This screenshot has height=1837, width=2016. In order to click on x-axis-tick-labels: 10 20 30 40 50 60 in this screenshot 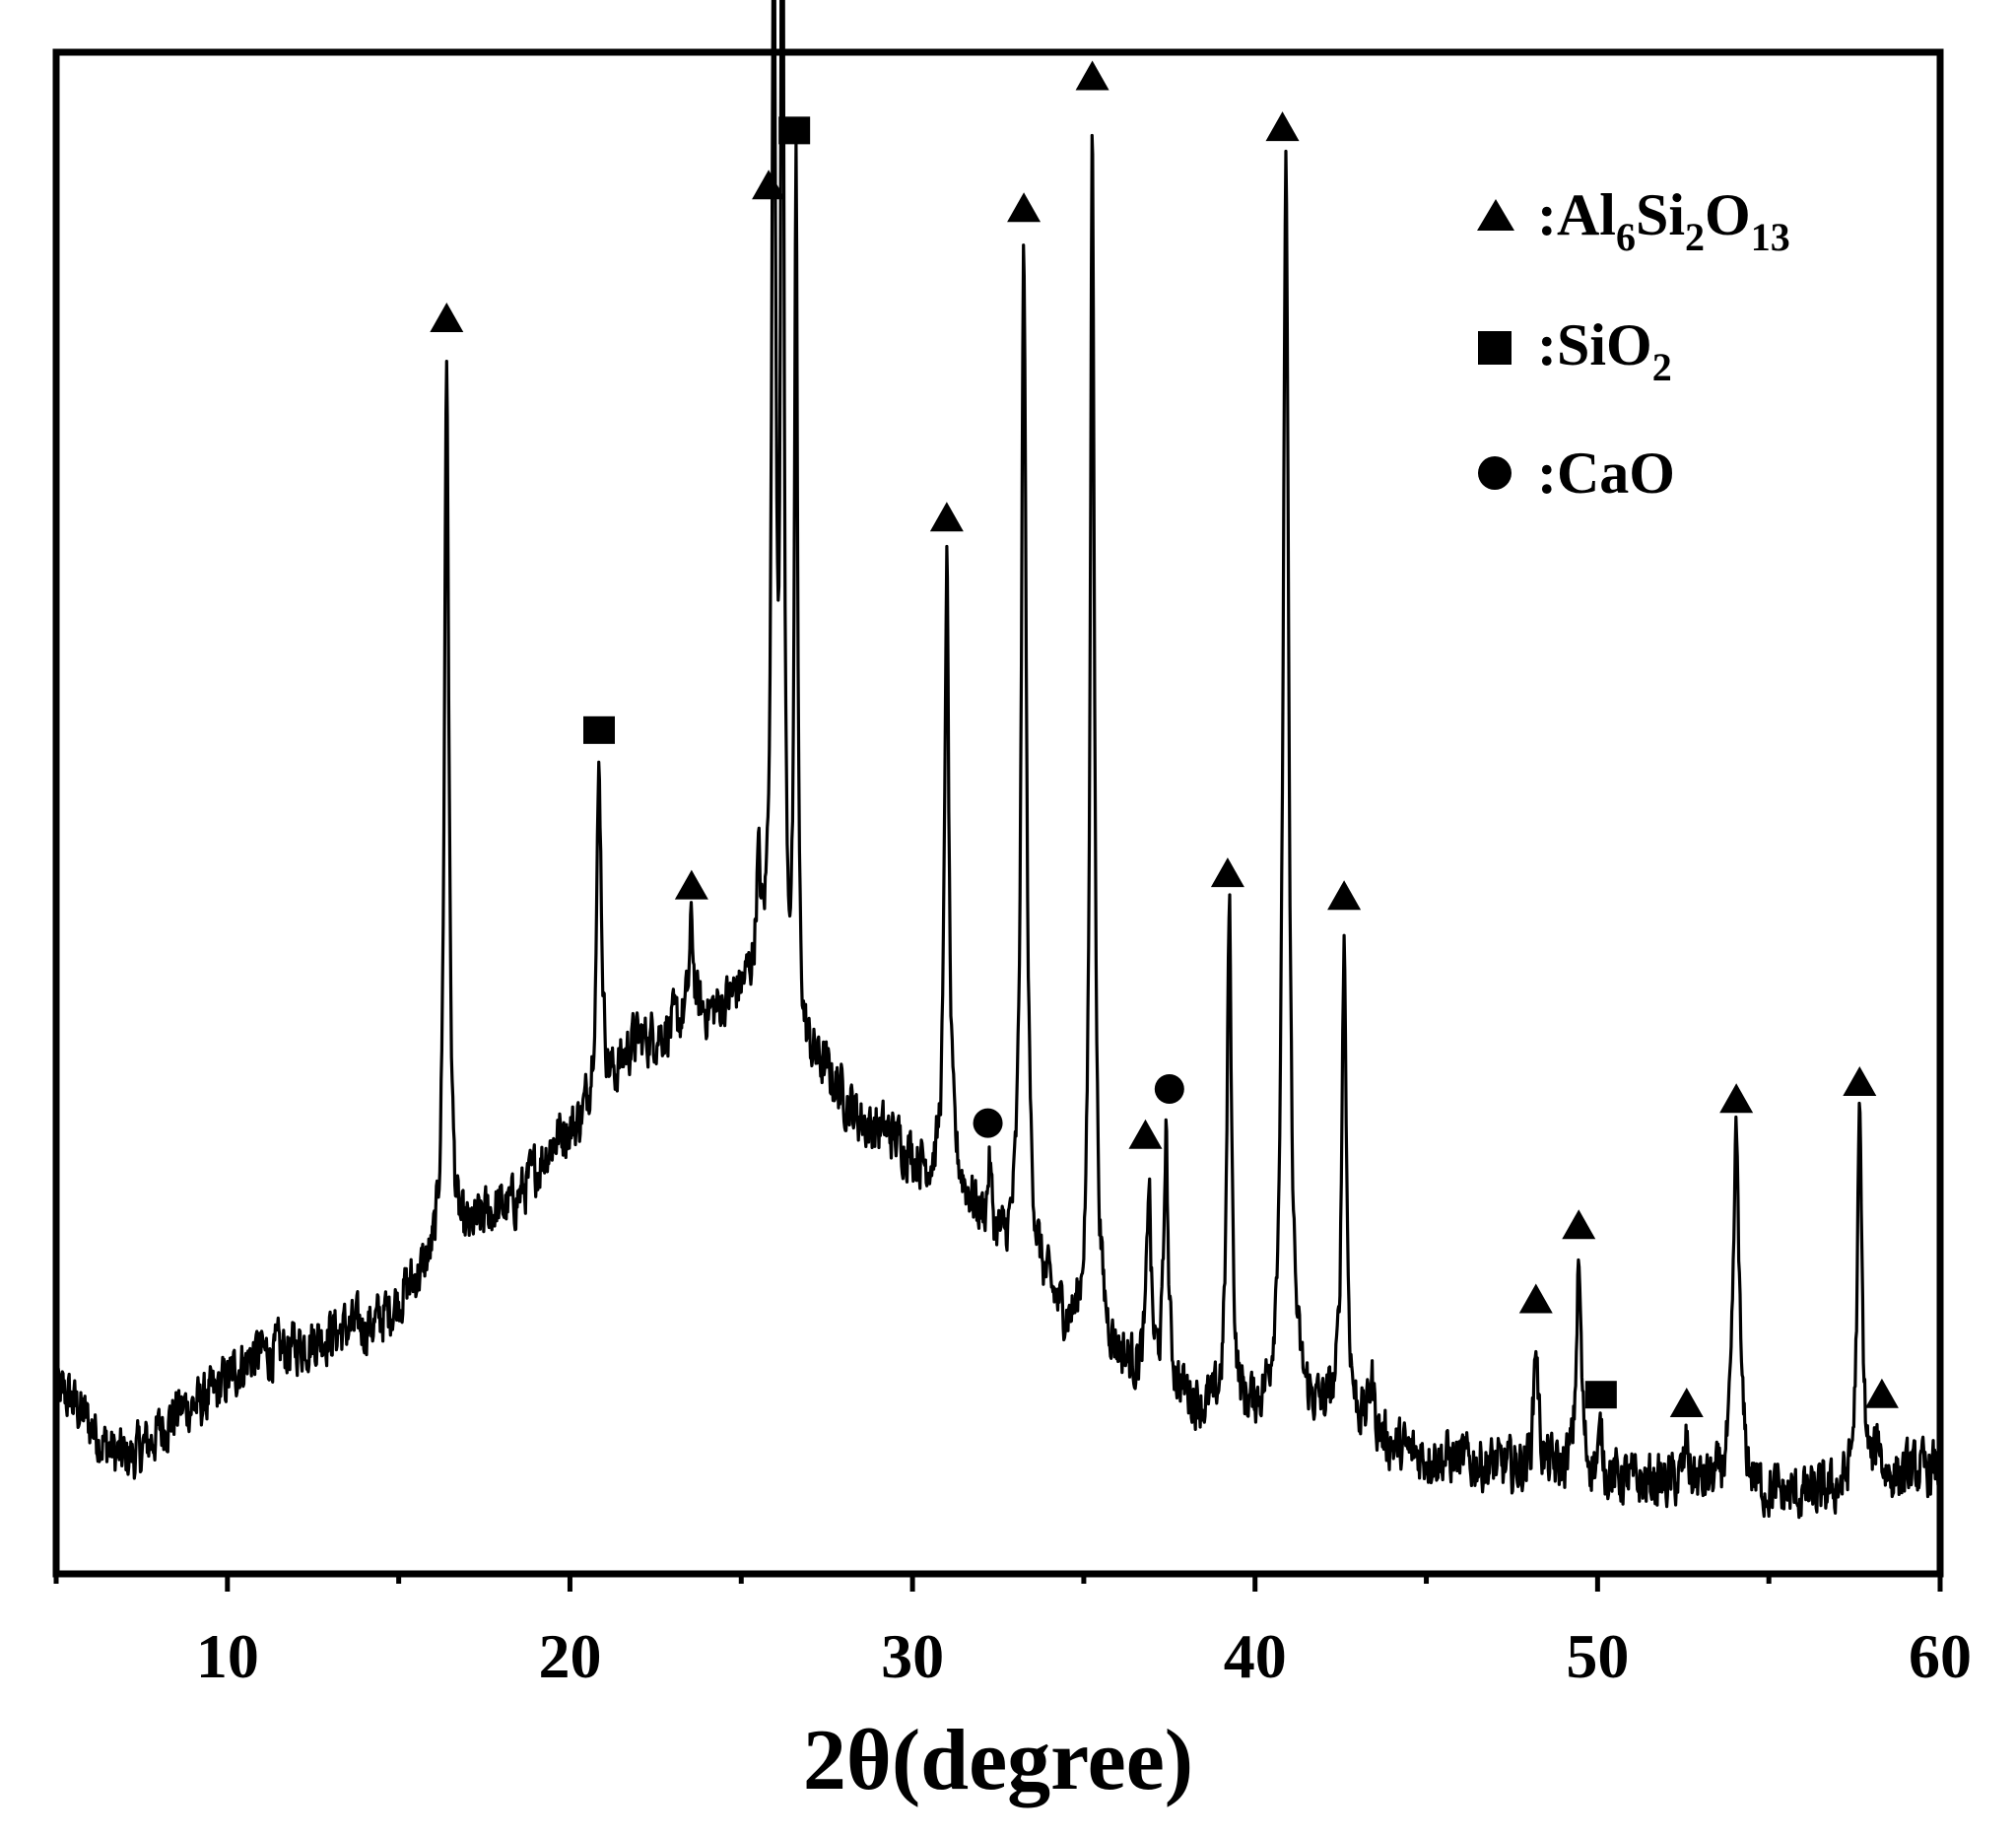, I will do `click(1084, 1656)`.